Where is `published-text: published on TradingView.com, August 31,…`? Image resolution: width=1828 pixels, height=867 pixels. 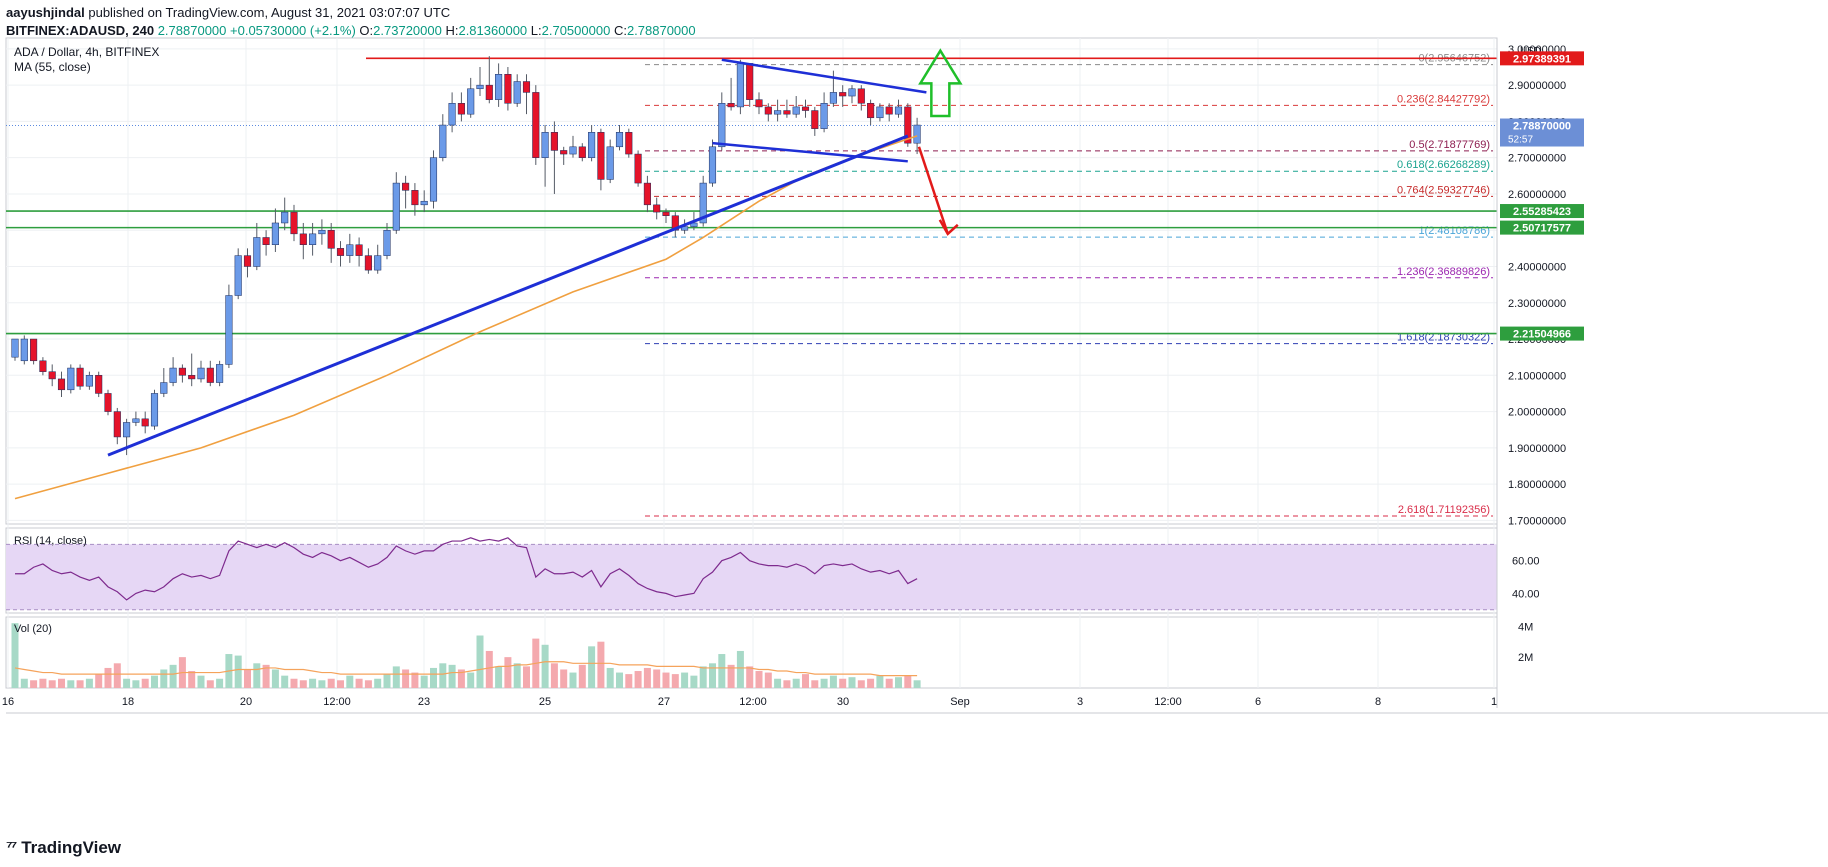 published-text: published on TradingView.com, August 31,… is located at coordinates (267, 12).